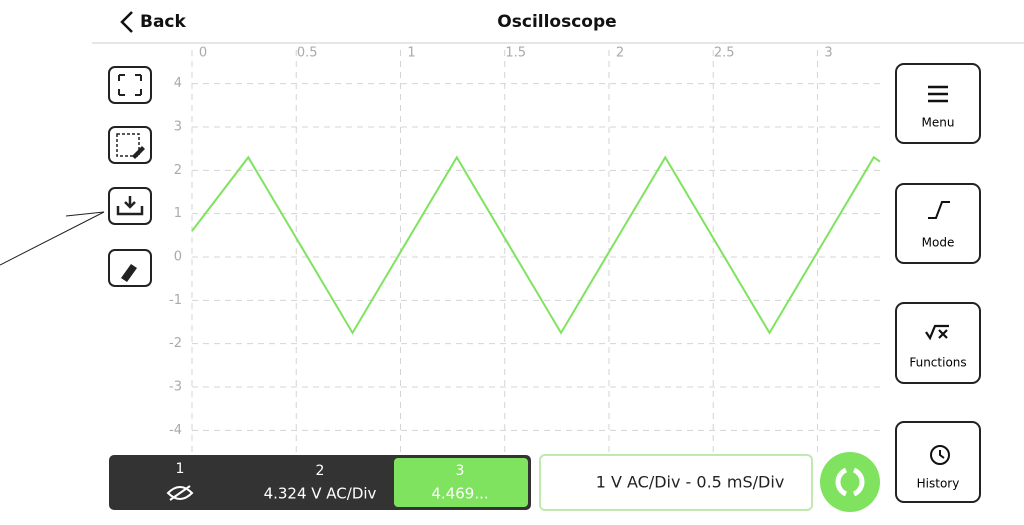  I want to click on history-hands, so click(942, 454).